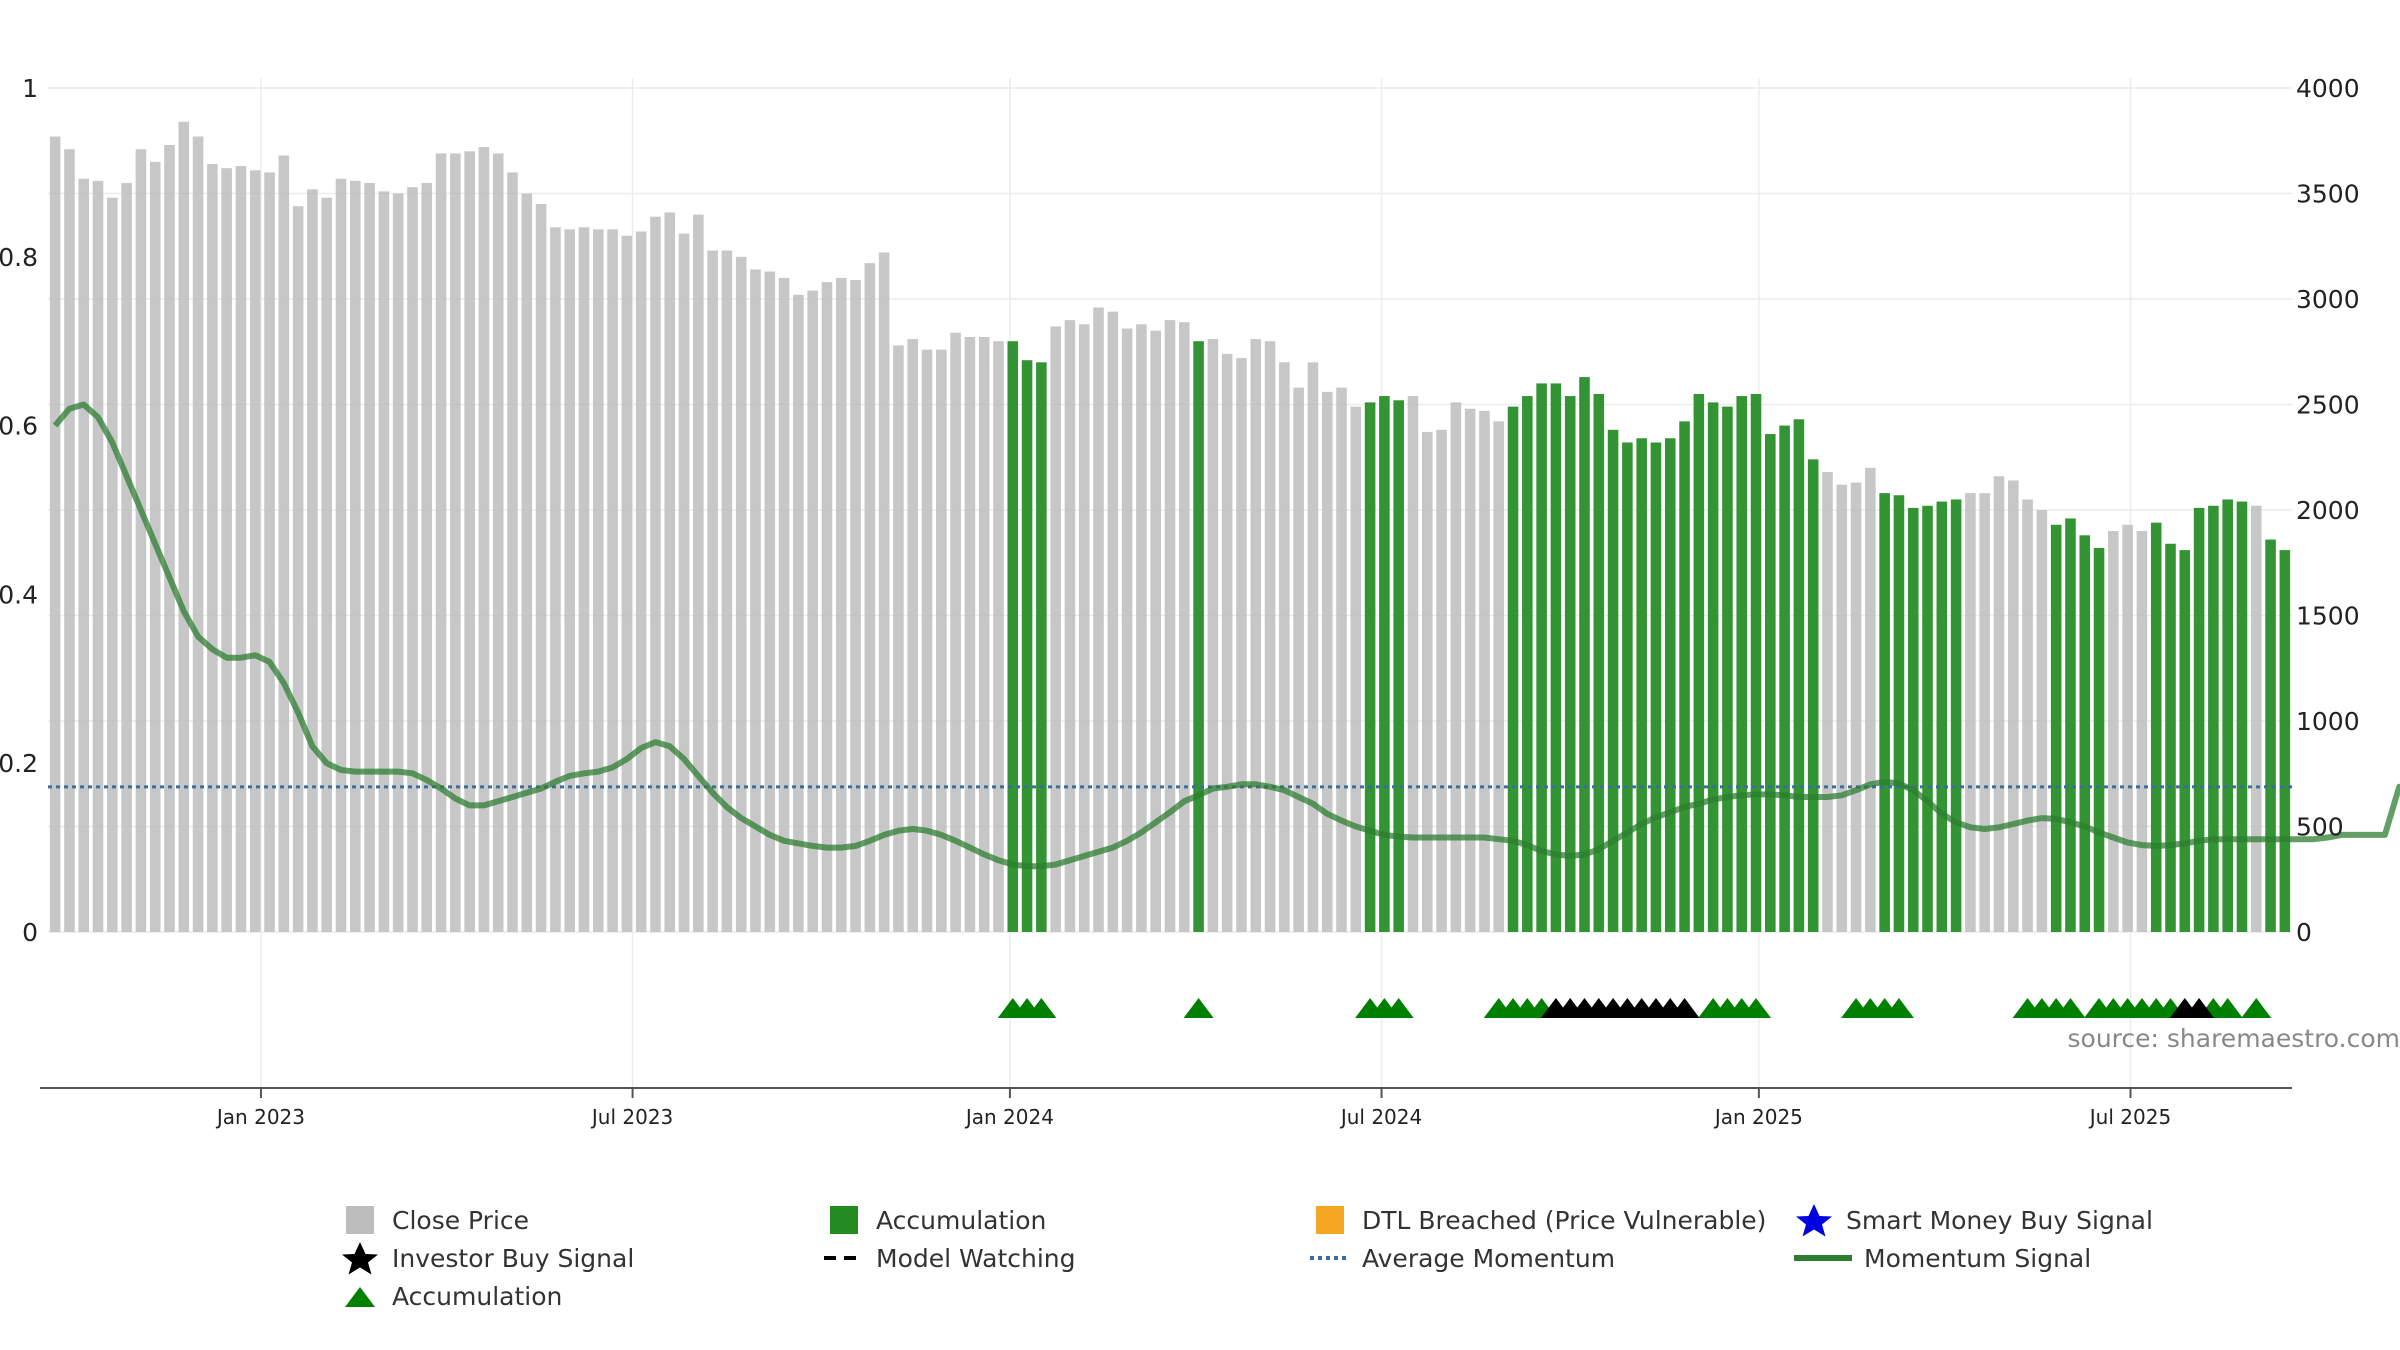  I want to click on left-tick-label: 1, so click(30, 88).